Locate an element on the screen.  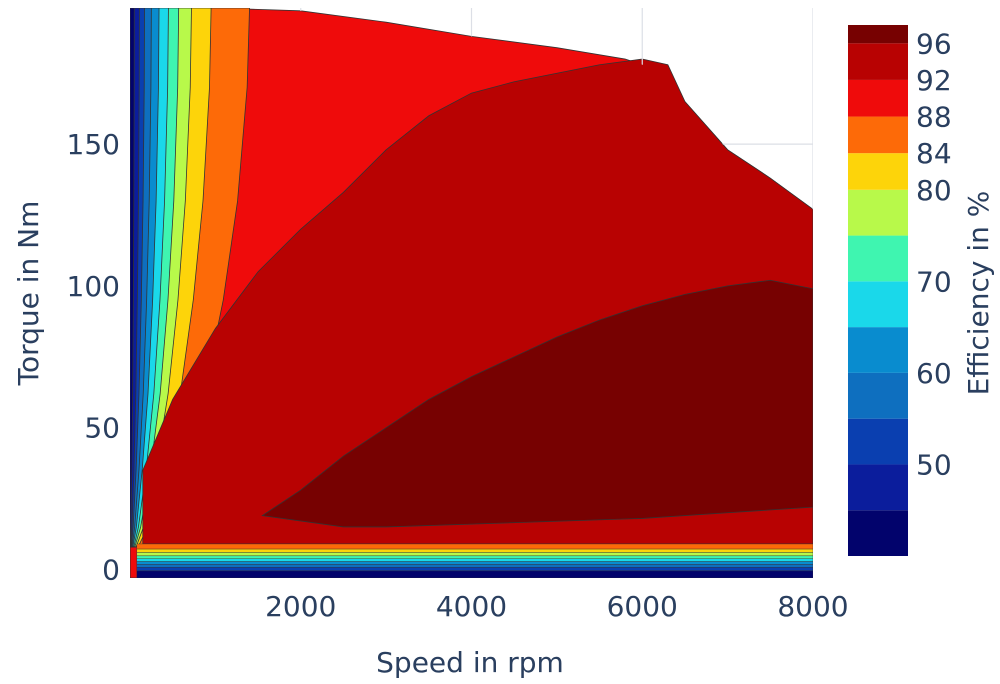
colorbar-tick-label: 80 is located at coordinates (934, 190).